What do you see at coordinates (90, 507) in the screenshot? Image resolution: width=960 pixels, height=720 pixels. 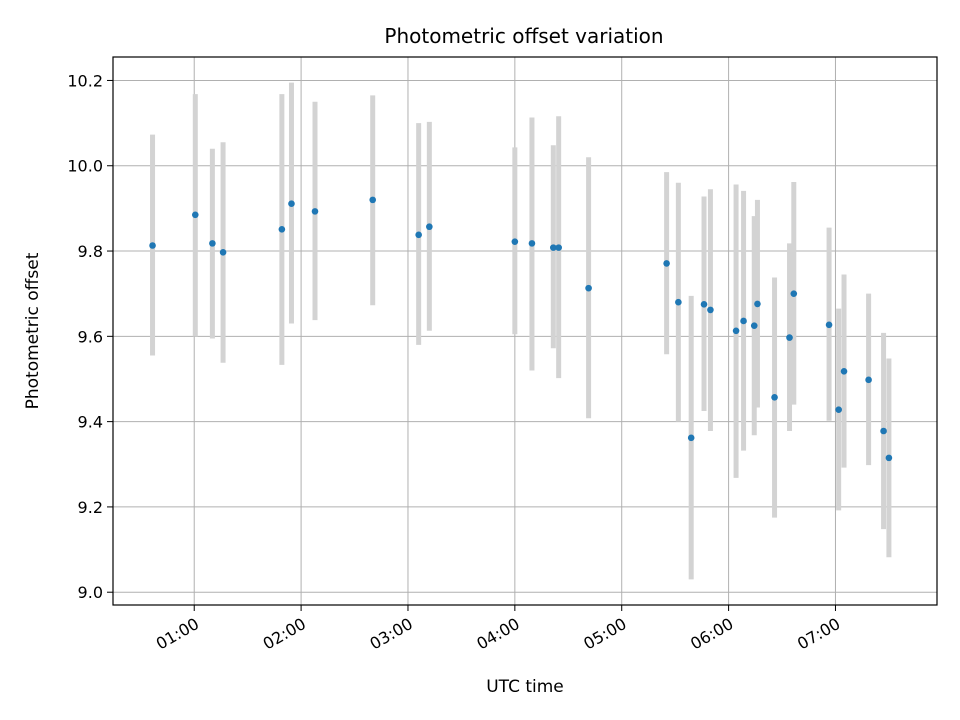 I see `y-tick-label: 9.2` at bounding box center [90, 507].